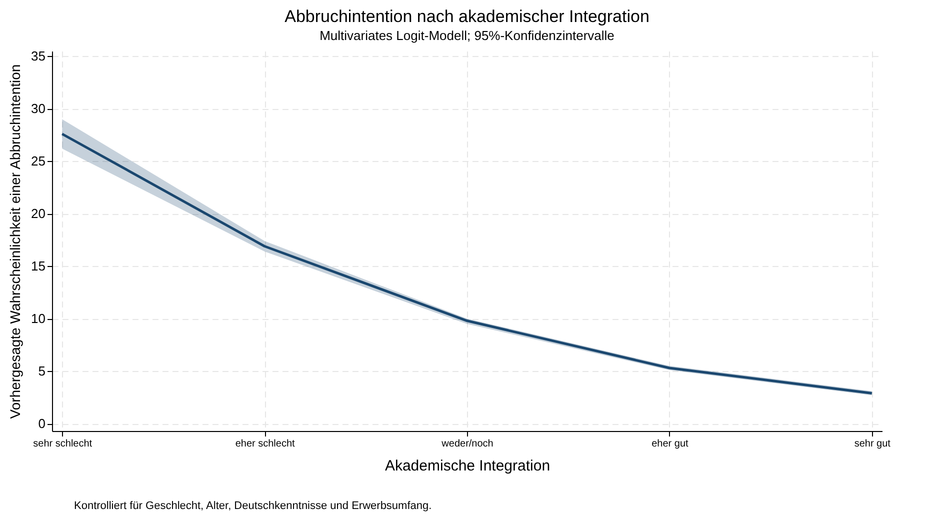 The height and width of the screenshot is (516, 928). What do you see at coordinates (467, 444) in the screenshot?
I see `x-tick-label: weder/noch` at bounding box center [467, 444].